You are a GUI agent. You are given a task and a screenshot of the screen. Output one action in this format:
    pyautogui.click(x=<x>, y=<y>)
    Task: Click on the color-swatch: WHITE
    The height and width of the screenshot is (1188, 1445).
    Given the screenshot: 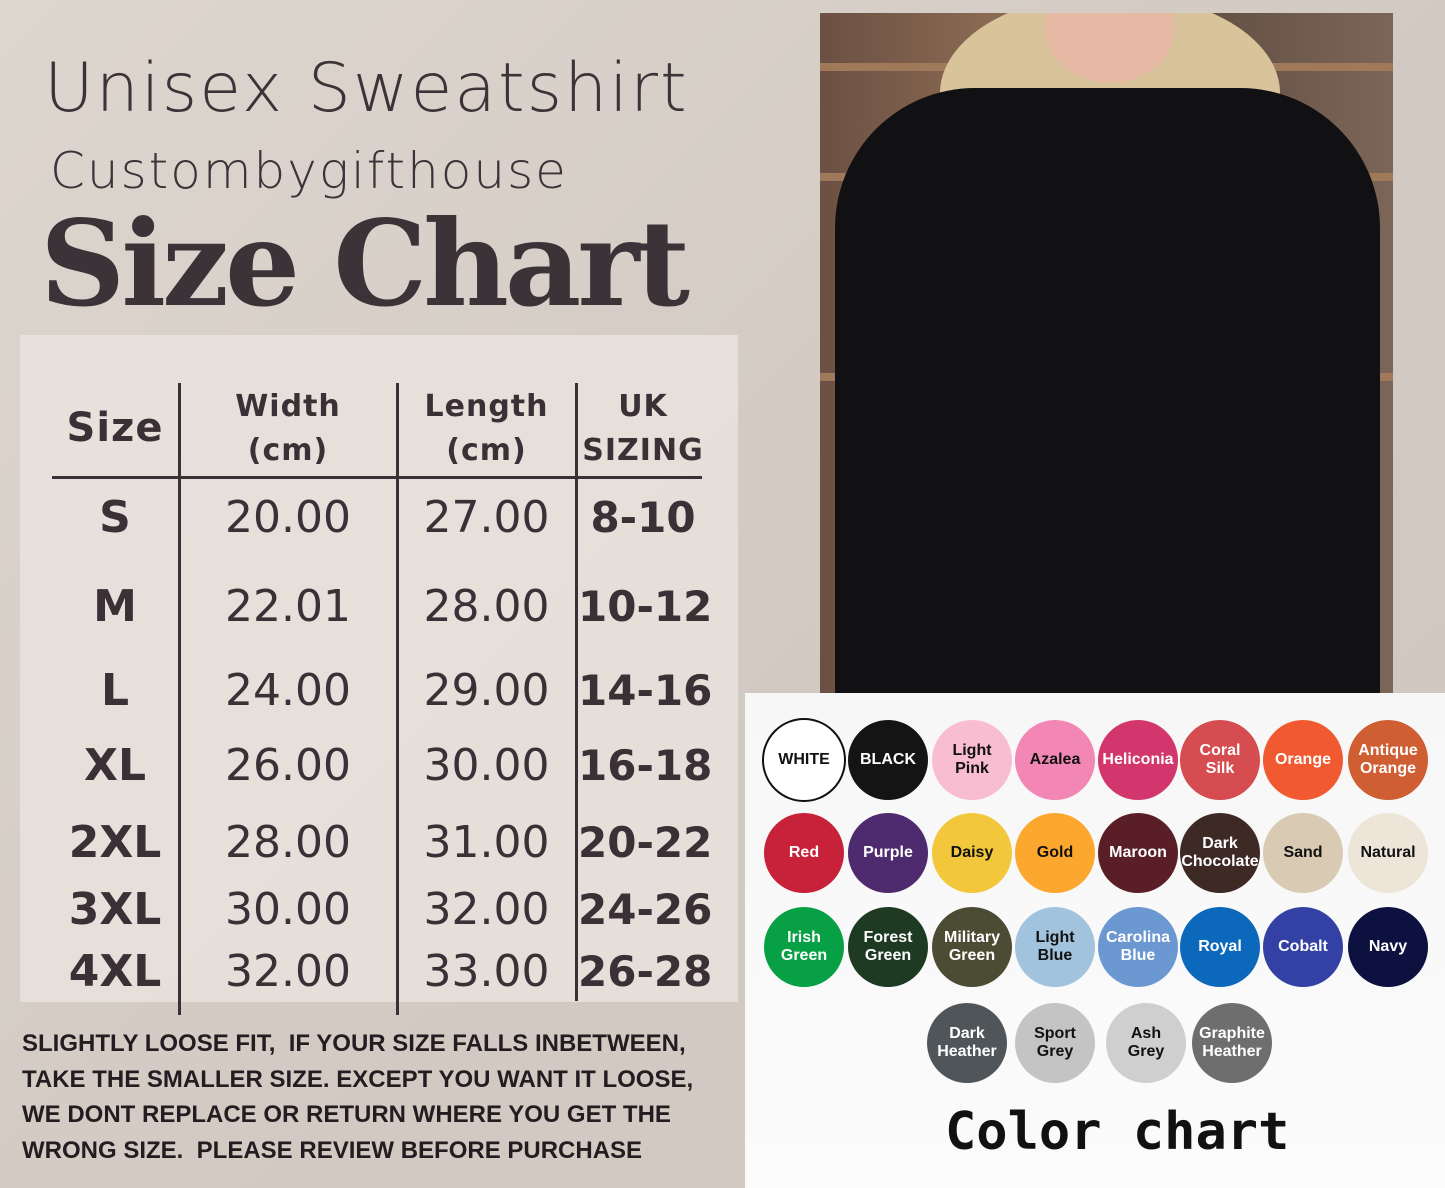 What is the action you would take?
    pyautogui.click(x=804, y=760)
    